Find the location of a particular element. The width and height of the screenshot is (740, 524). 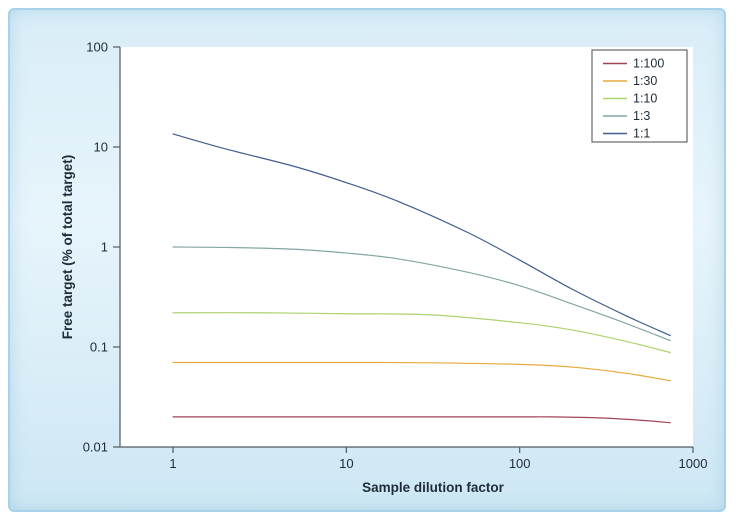

x-tick-label: 10 is located at coordinates (346, 463).